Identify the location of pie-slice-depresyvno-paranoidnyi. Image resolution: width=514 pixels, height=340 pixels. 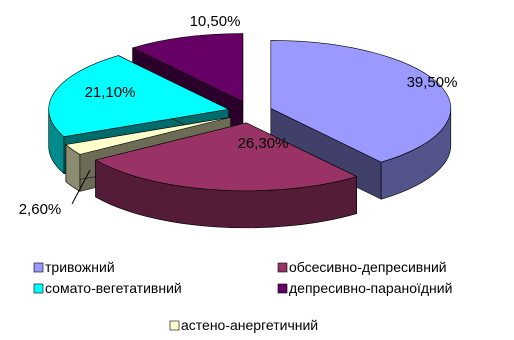
(188, 67).